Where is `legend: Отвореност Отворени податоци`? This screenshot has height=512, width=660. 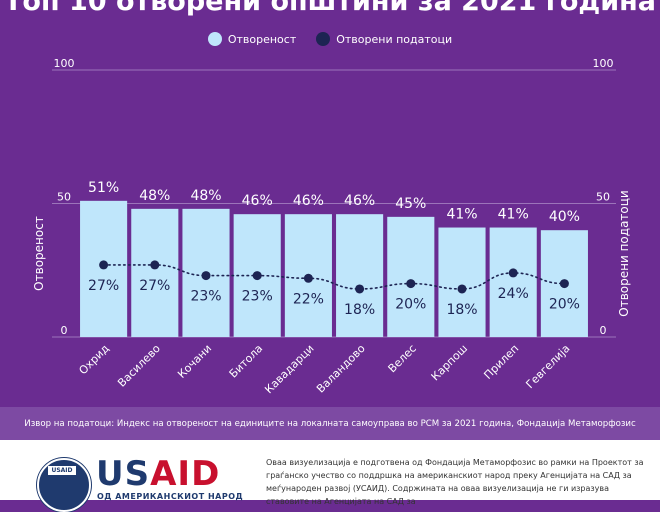
legend: Отвореност Отворени податоци is located at coordinates (330, 39).